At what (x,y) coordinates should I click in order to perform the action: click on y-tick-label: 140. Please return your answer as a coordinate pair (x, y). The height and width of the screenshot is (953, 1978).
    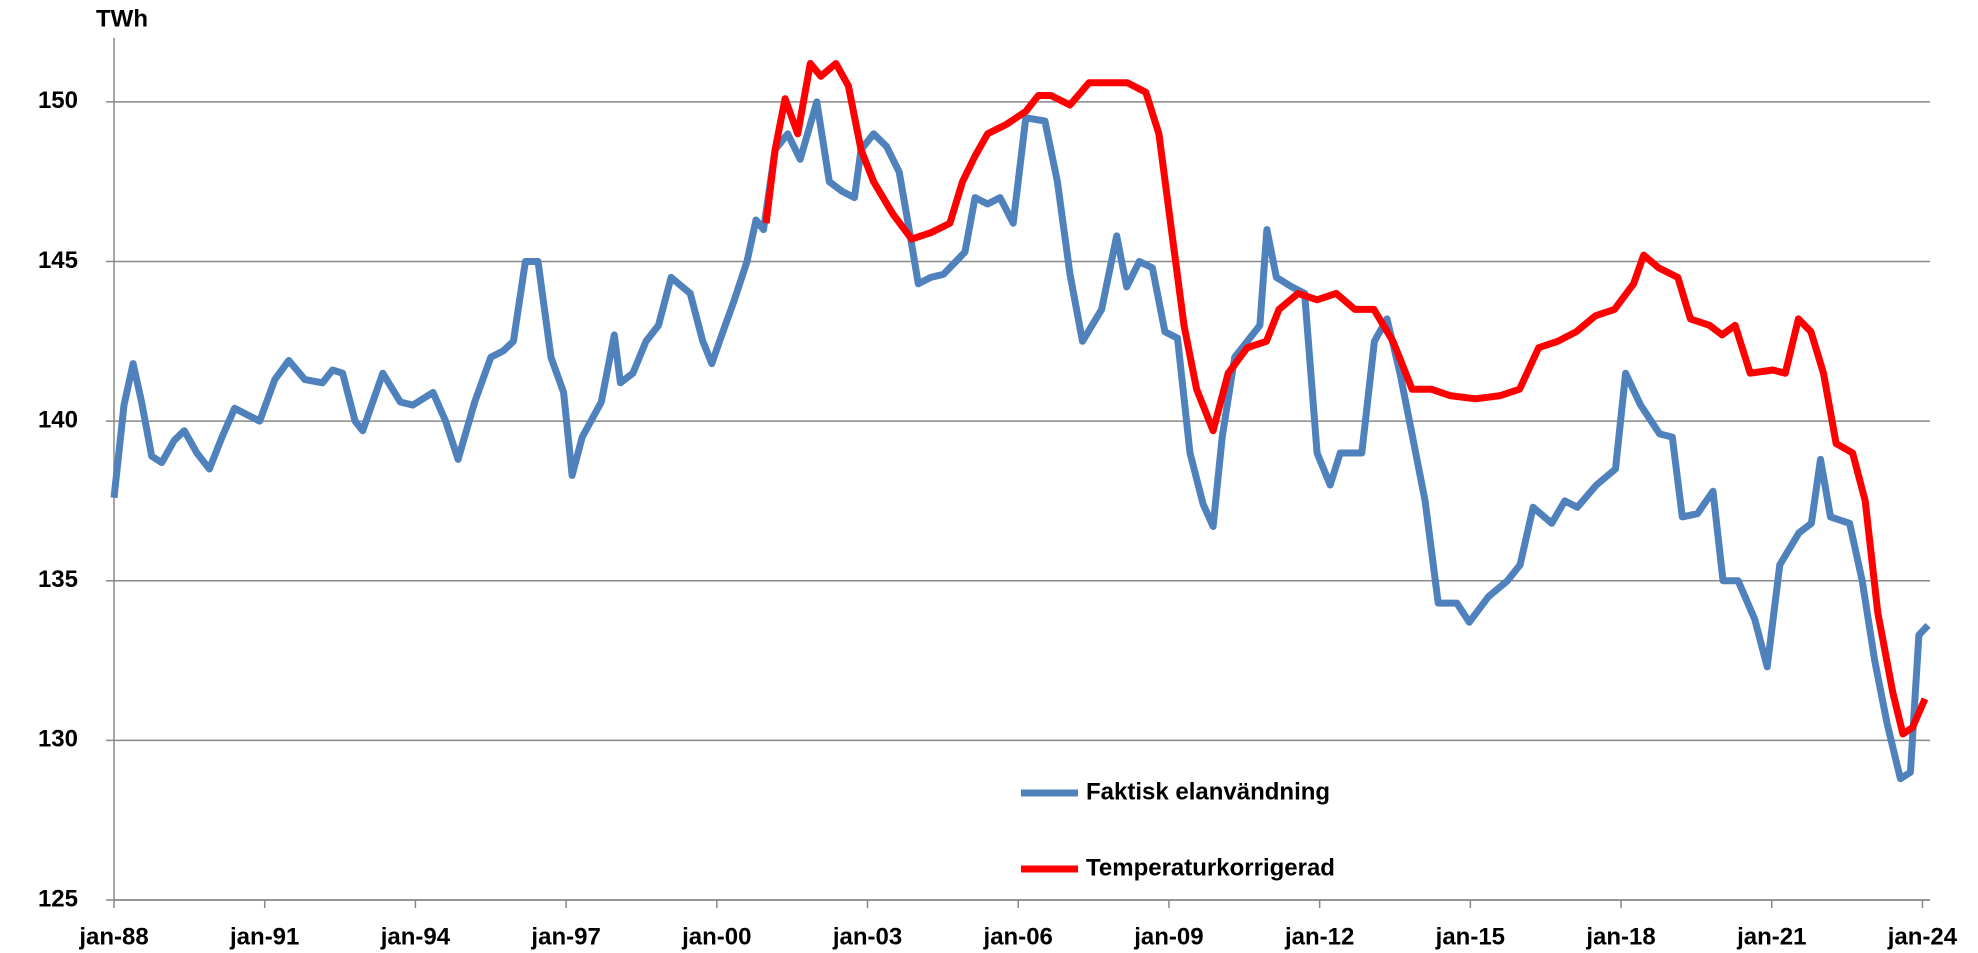
    Looking at the image, I should click on (58, 419).